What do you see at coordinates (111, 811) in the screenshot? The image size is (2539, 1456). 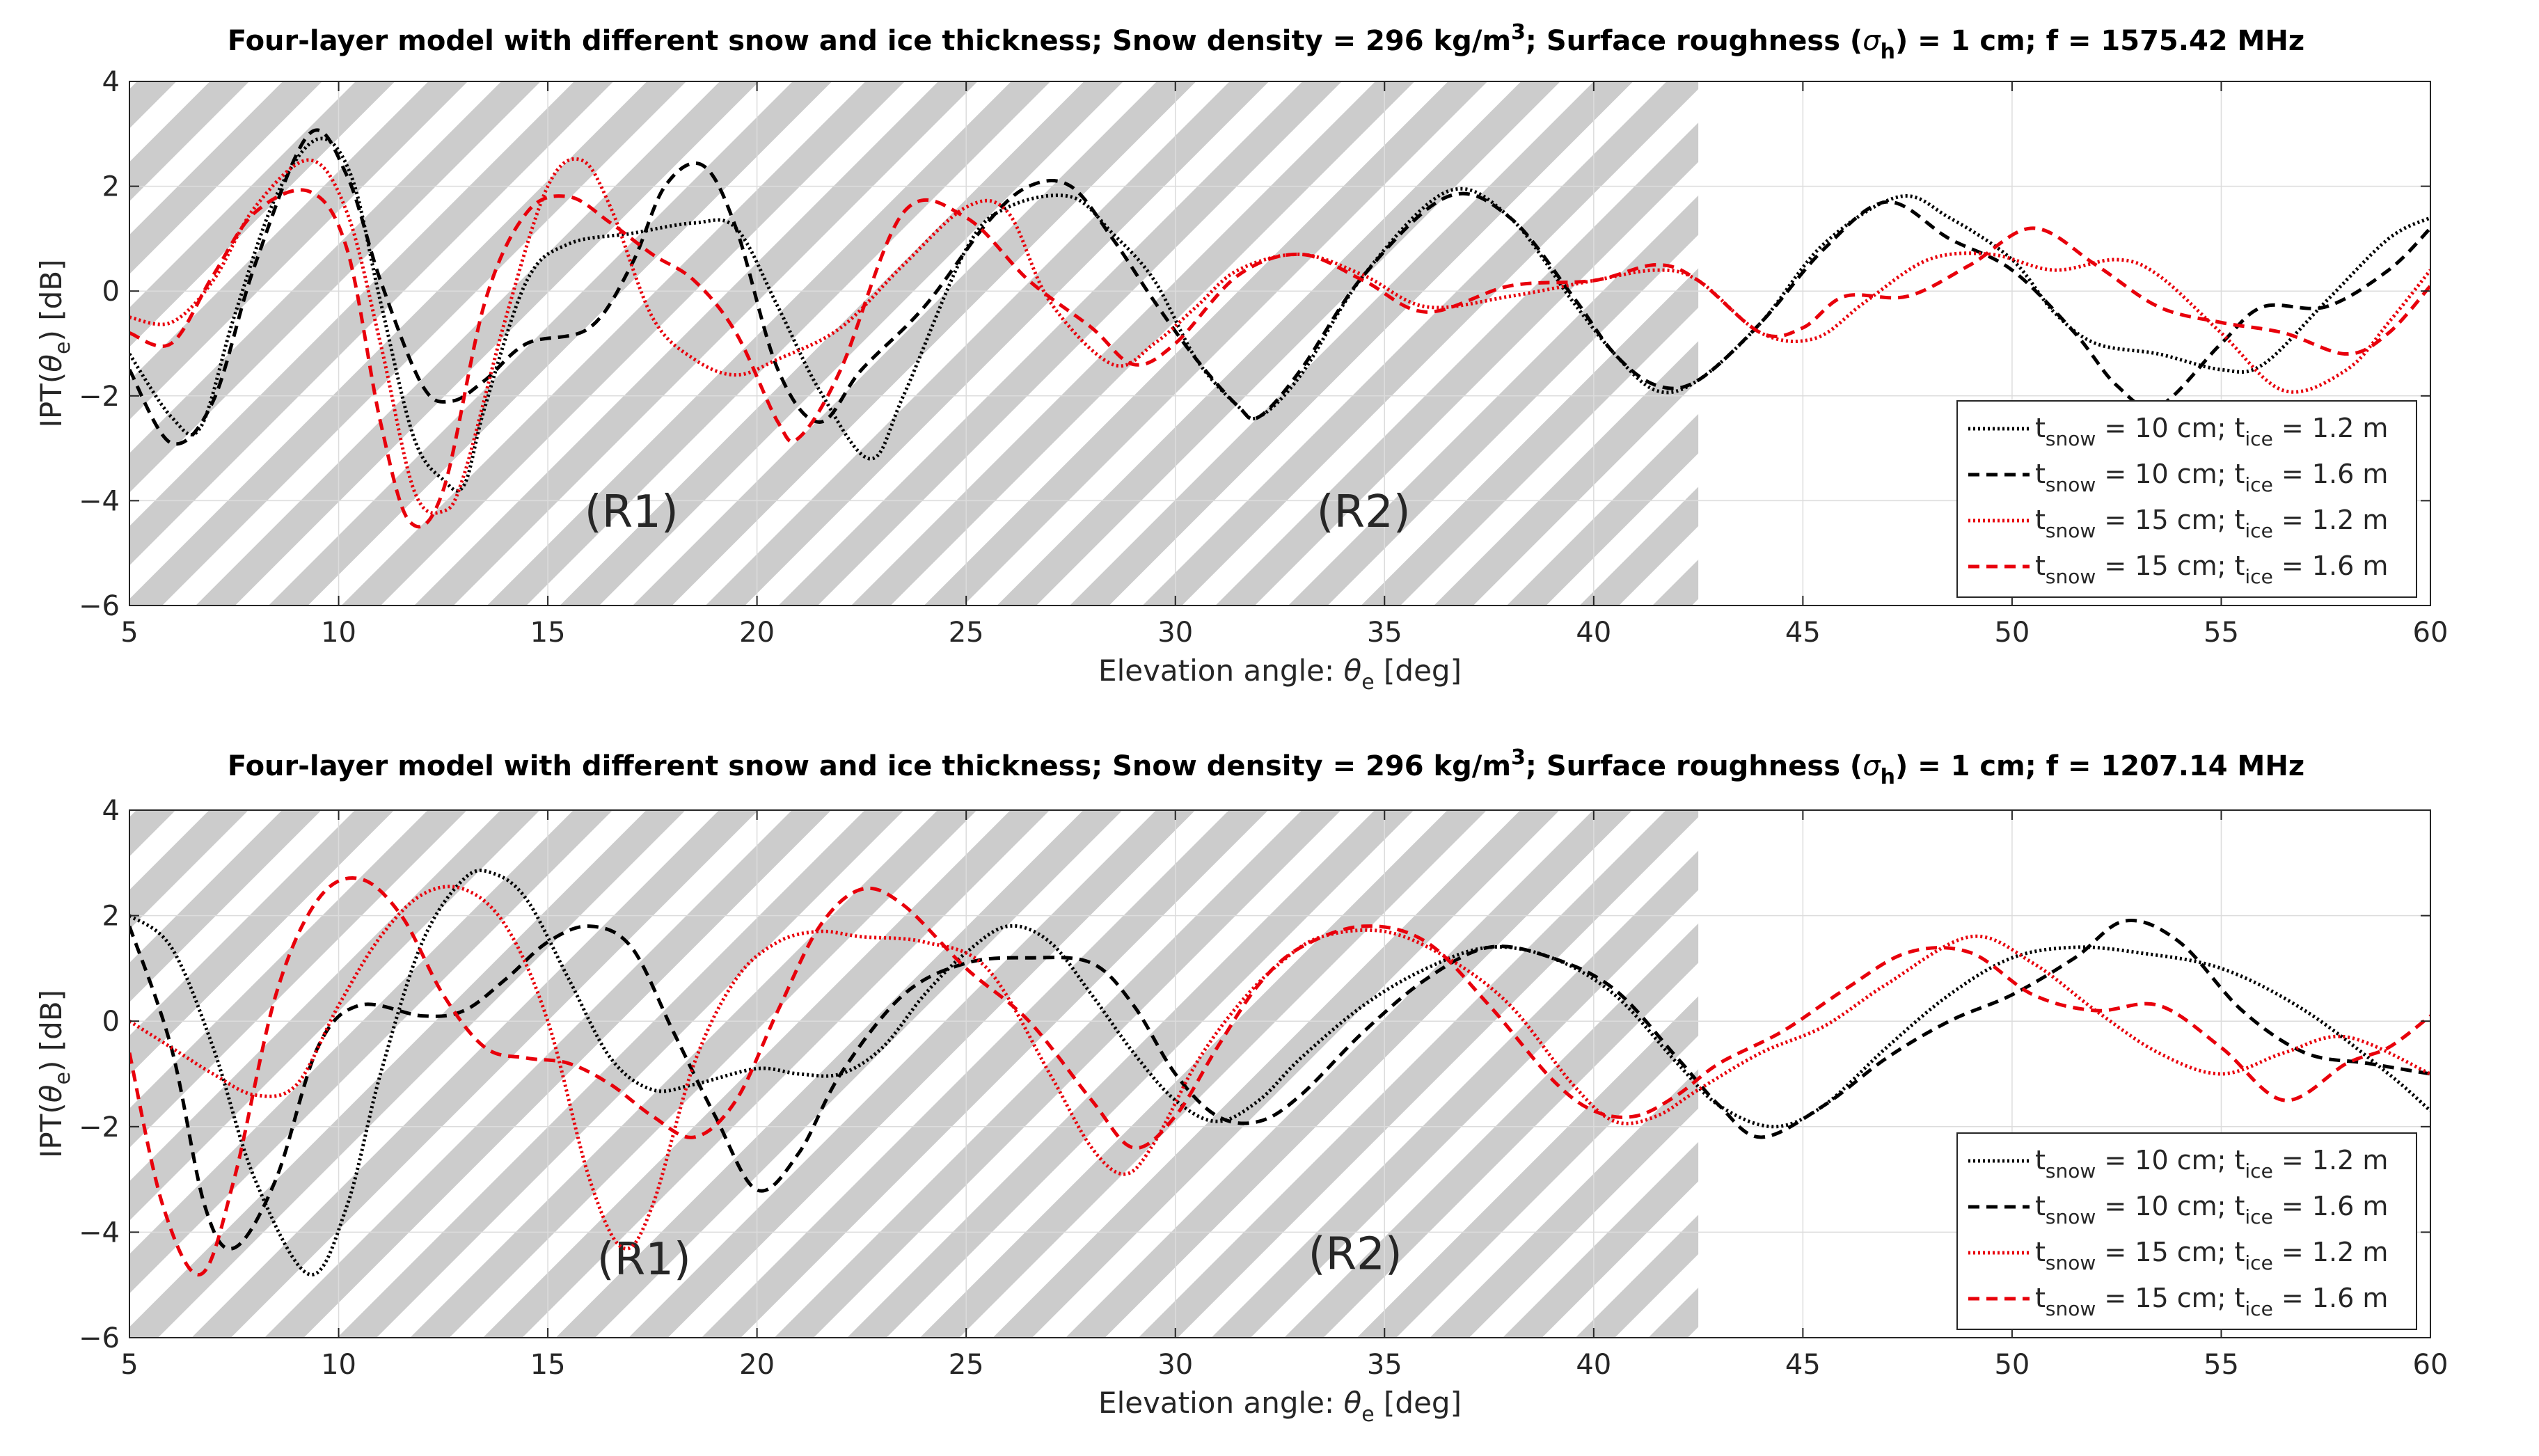 I see `bottom-ytick-label: 4` at bounding box center [111, 811].